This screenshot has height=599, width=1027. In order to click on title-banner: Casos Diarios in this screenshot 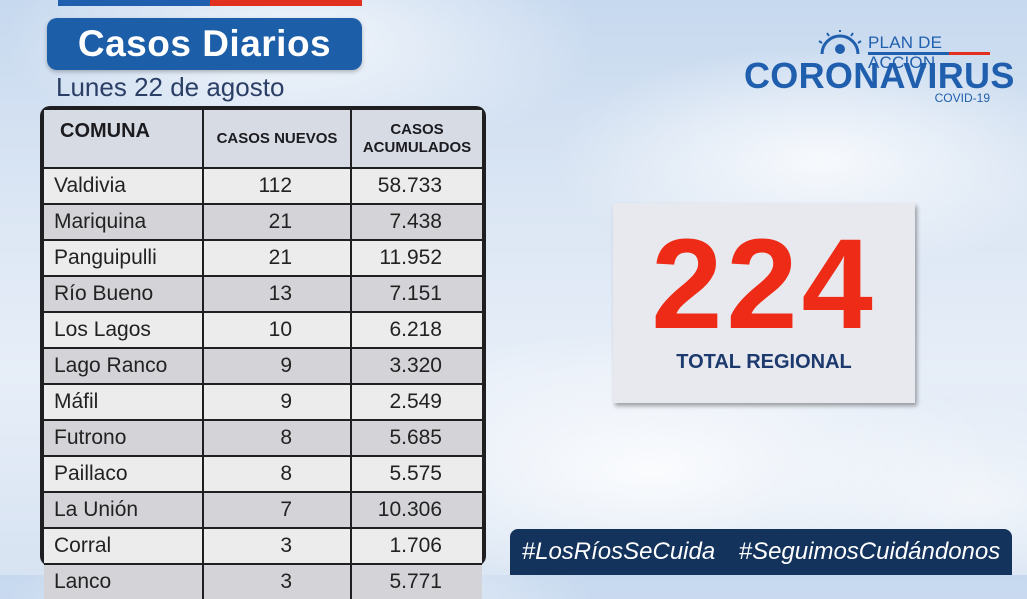, I will do `click(204, 44)`.